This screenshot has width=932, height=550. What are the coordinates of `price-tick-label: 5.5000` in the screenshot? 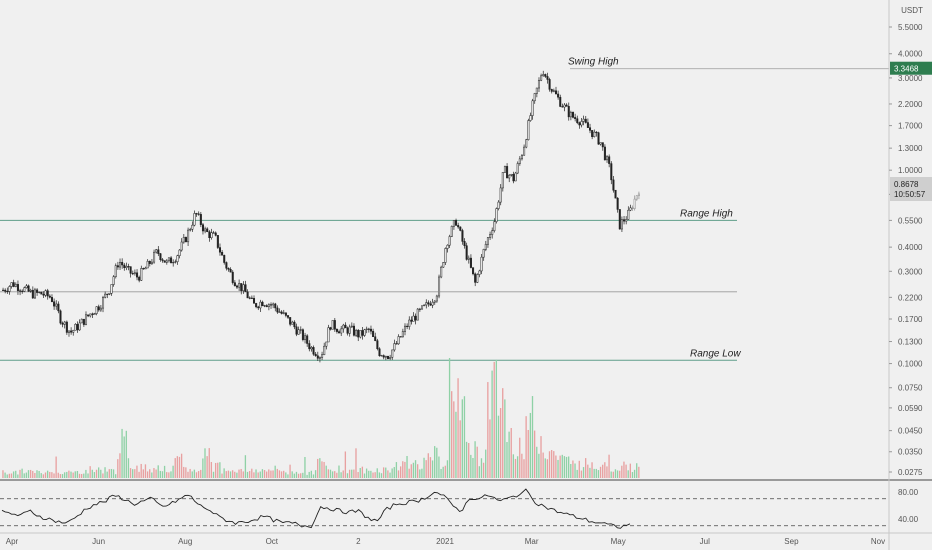 It's located at (910, 27).